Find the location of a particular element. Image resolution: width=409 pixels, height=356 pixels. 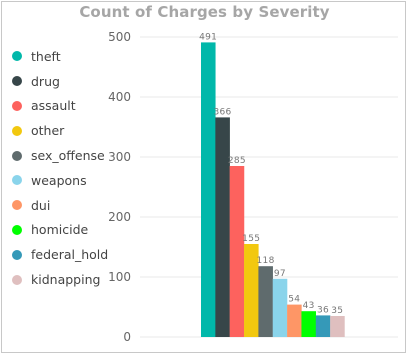

legend-item-theft: theft is located at coordinates (60, 56).